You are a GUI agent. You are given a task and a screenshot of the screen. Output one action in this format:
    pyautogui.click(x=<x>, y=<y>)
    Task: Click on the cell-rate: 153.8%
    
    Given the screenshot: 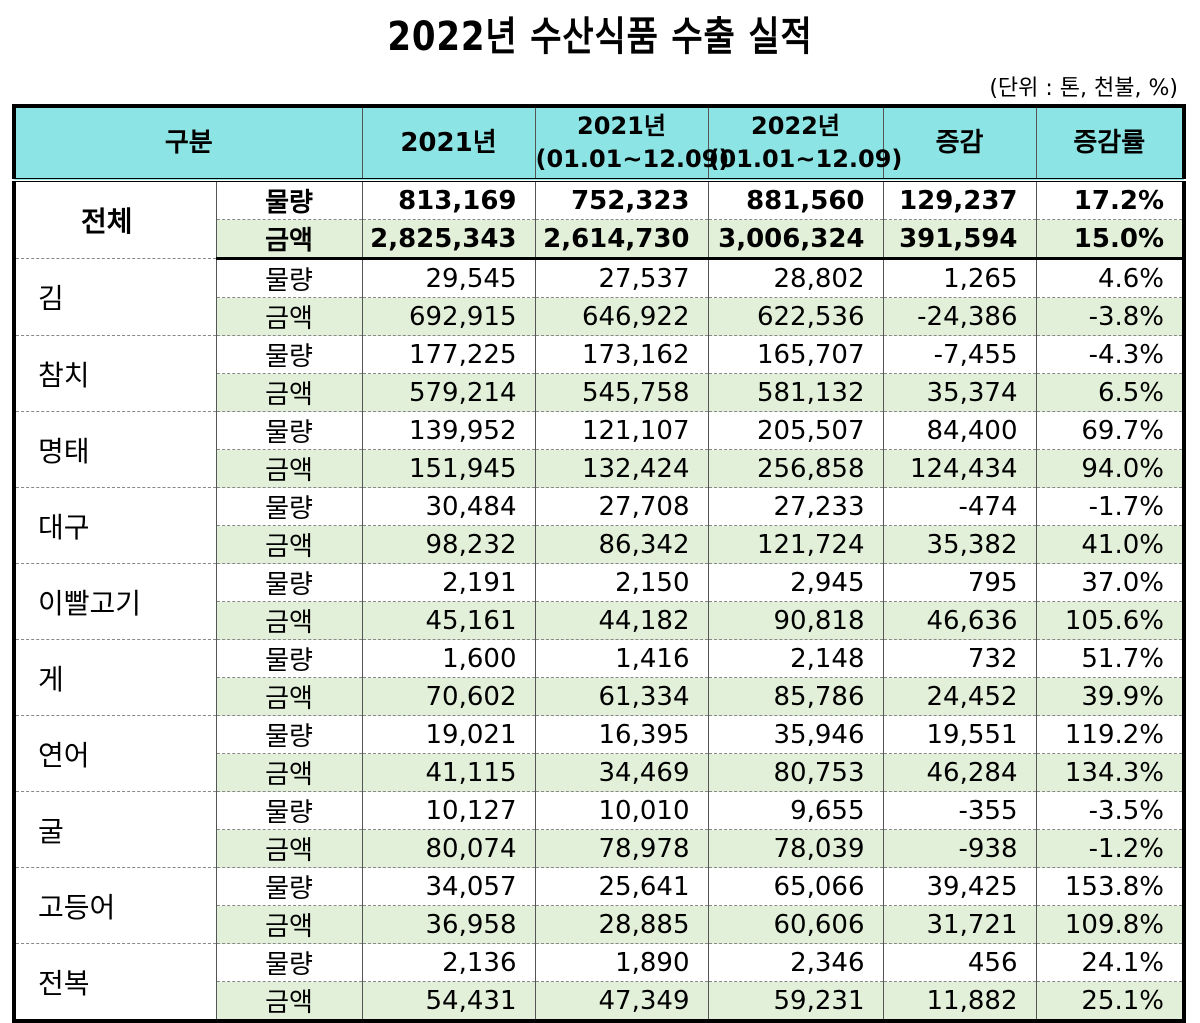 What is the action you would take?
    pyautogui.click(x=1110, y=886)
    